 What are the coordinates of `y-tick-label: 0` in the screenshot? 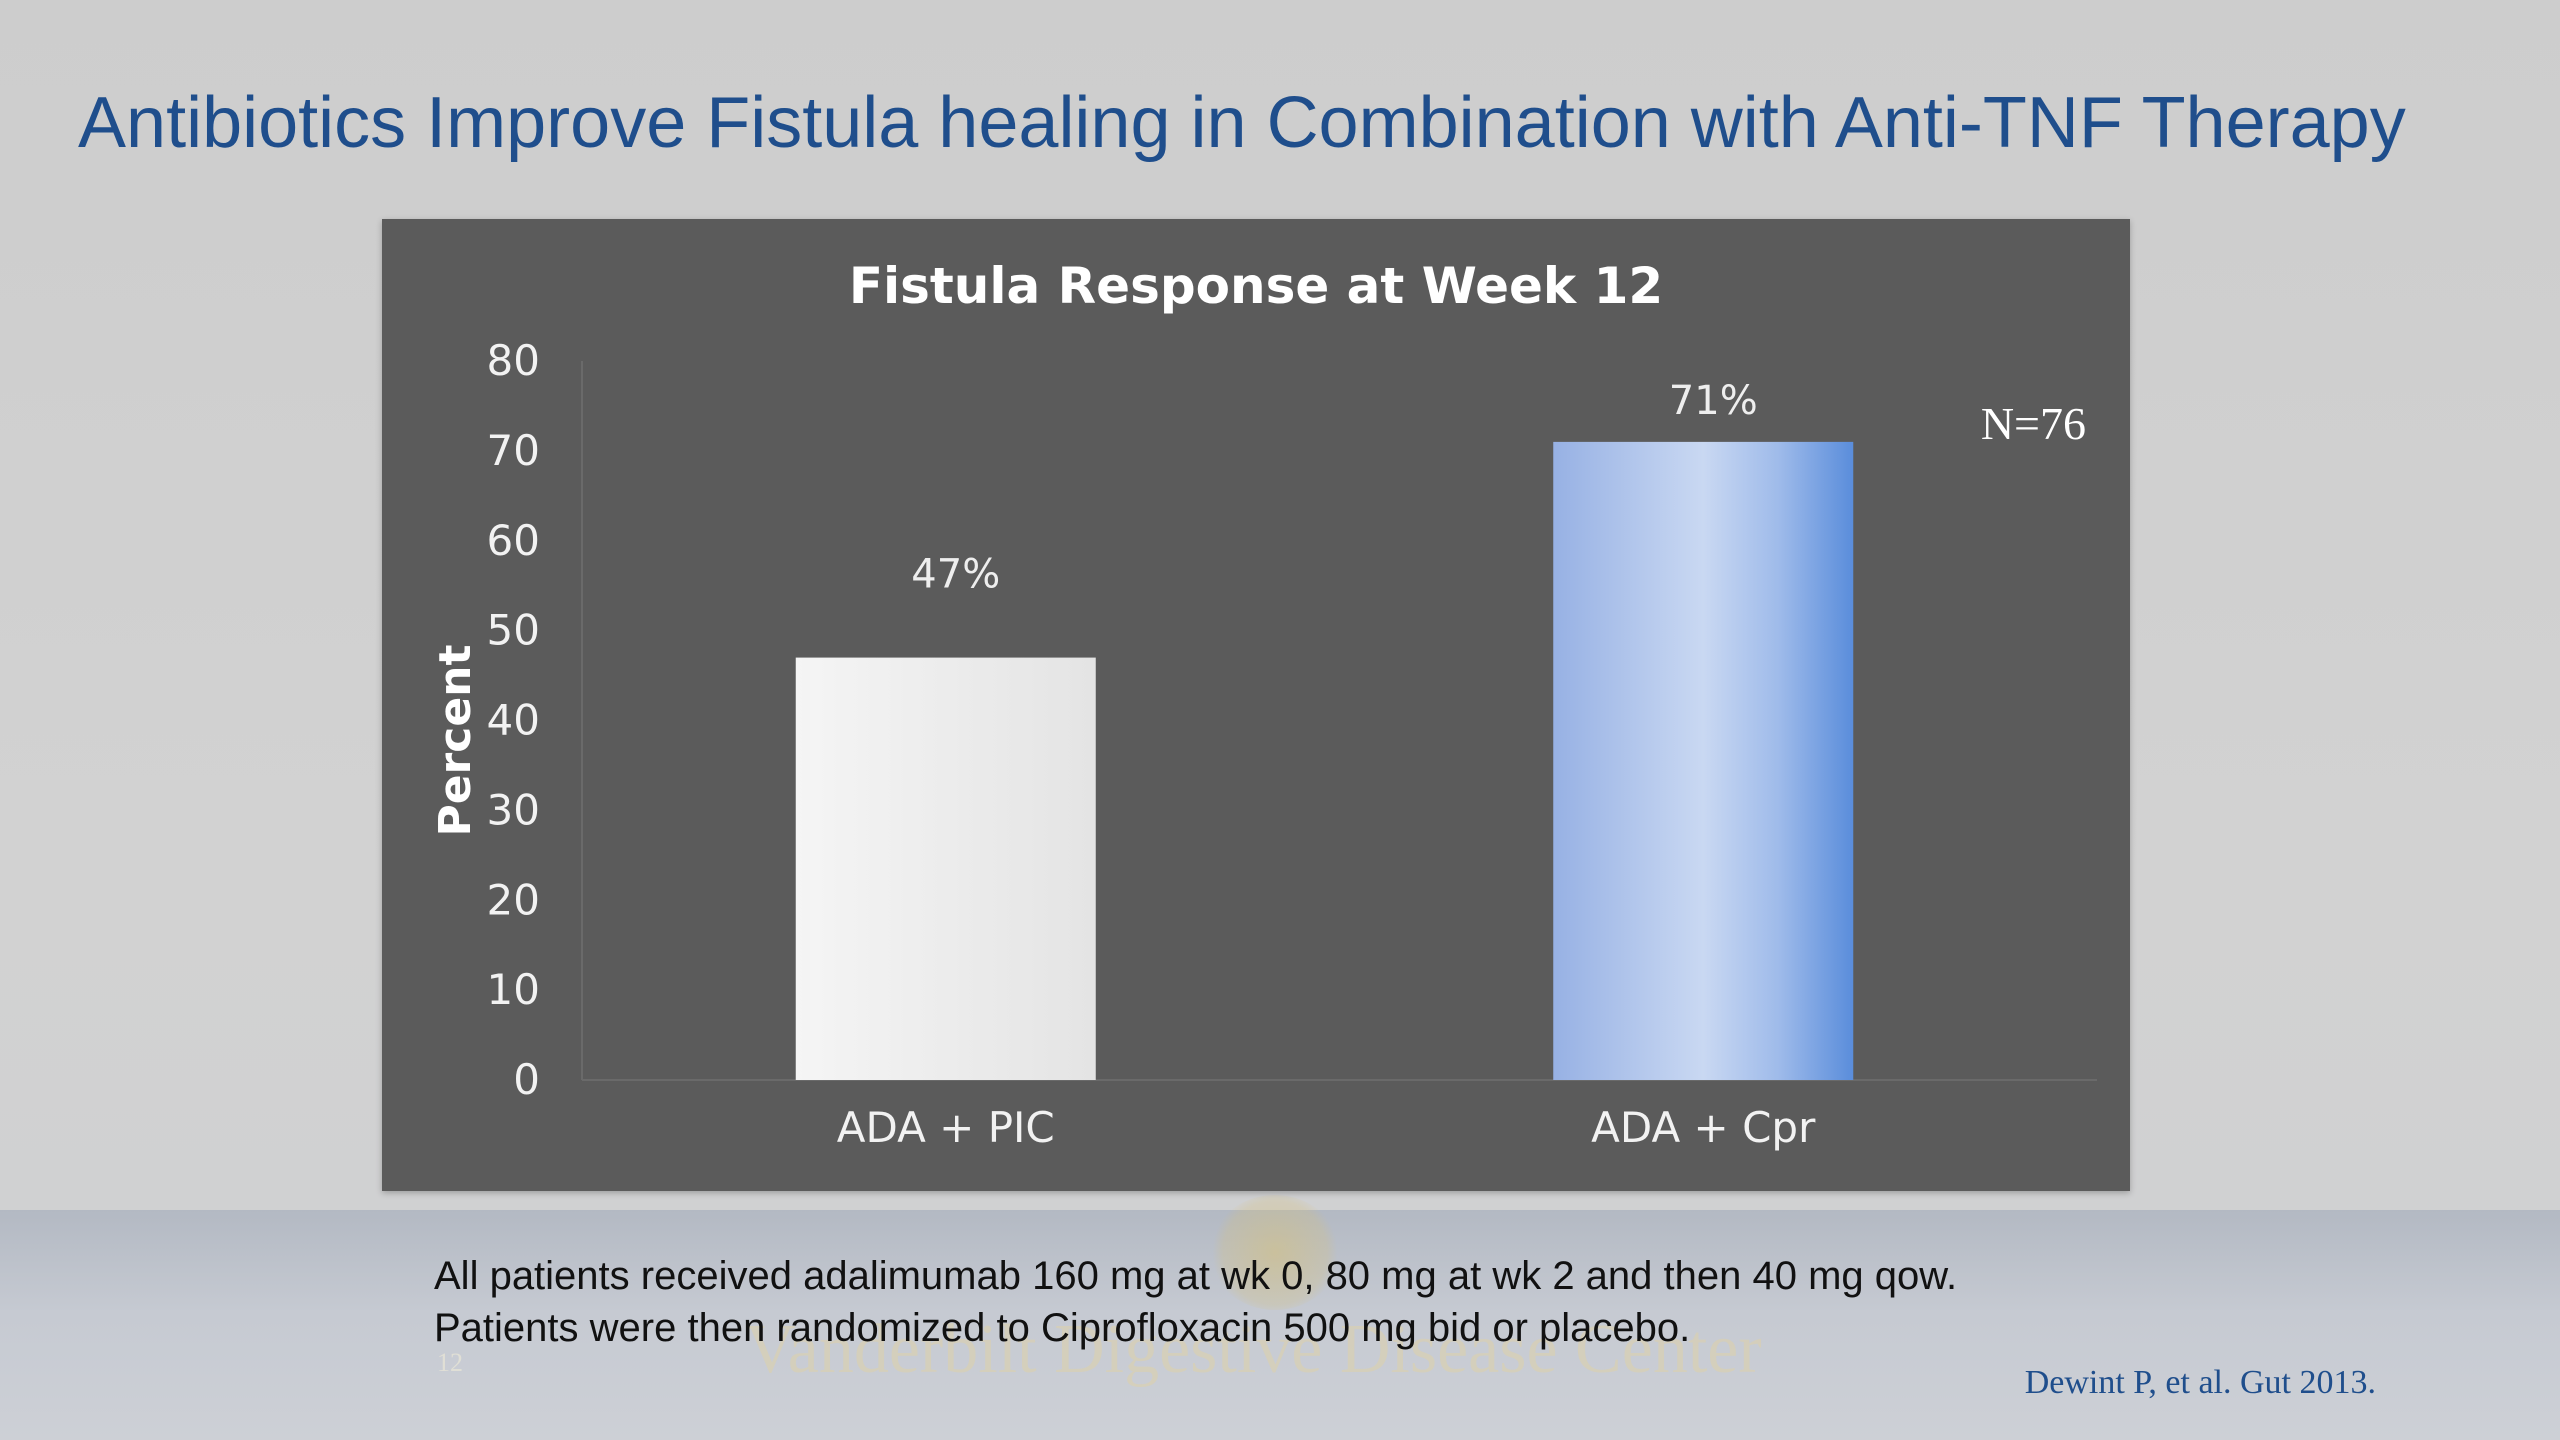 It's located at (526, 1079).